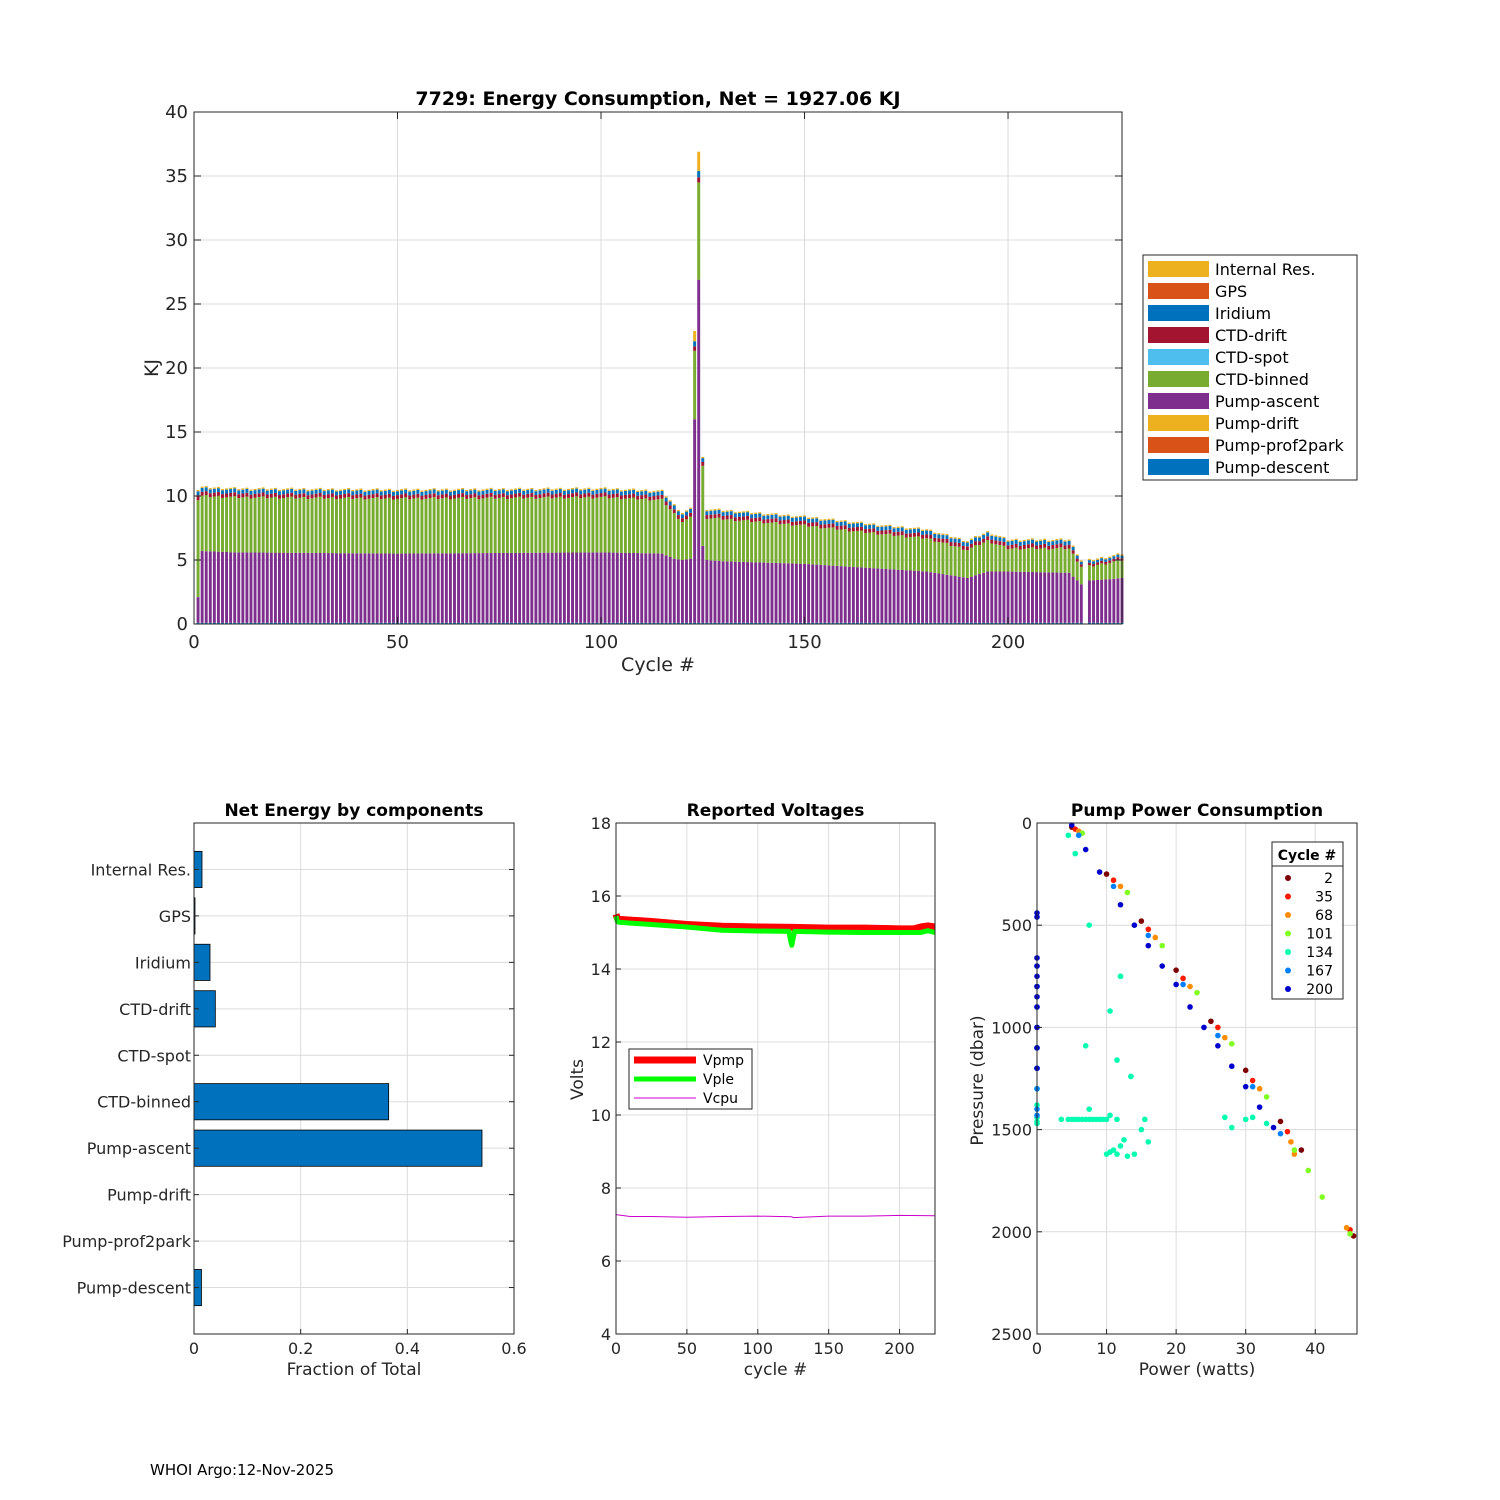  What do you see at coordinates (300, 1348) in the screenshot?
I see `components-xtick-label: 0.2` at bounding box center [300, 1348].